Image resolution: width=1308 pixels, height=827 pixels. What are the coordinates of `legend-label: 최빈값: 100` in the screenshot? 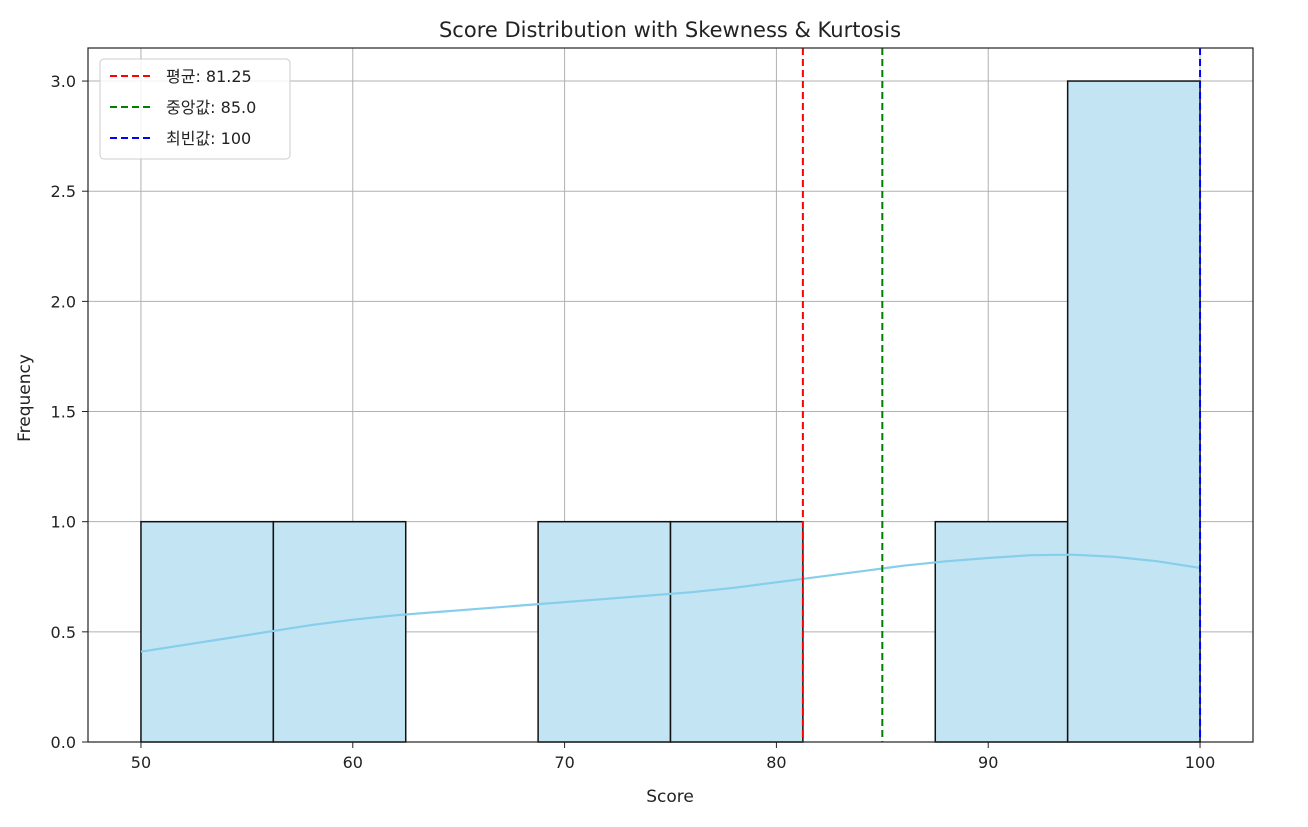 It's located at (208, 138).